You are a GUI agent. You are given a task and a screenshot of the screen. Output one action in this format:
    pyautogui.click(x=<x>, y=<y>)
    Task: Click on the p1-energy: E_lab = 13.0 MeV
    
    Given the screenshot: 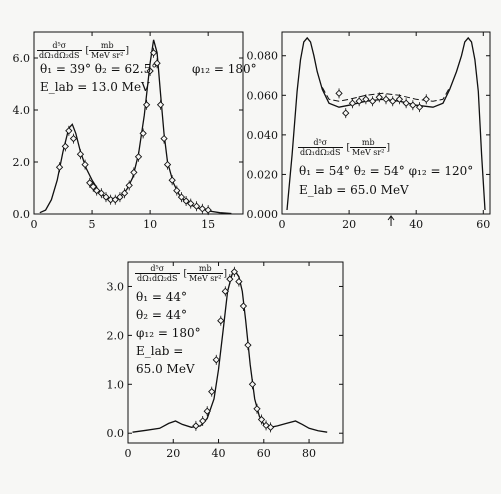 What is the action you would take?
    pyautogui.click(x=95, y=87)
    